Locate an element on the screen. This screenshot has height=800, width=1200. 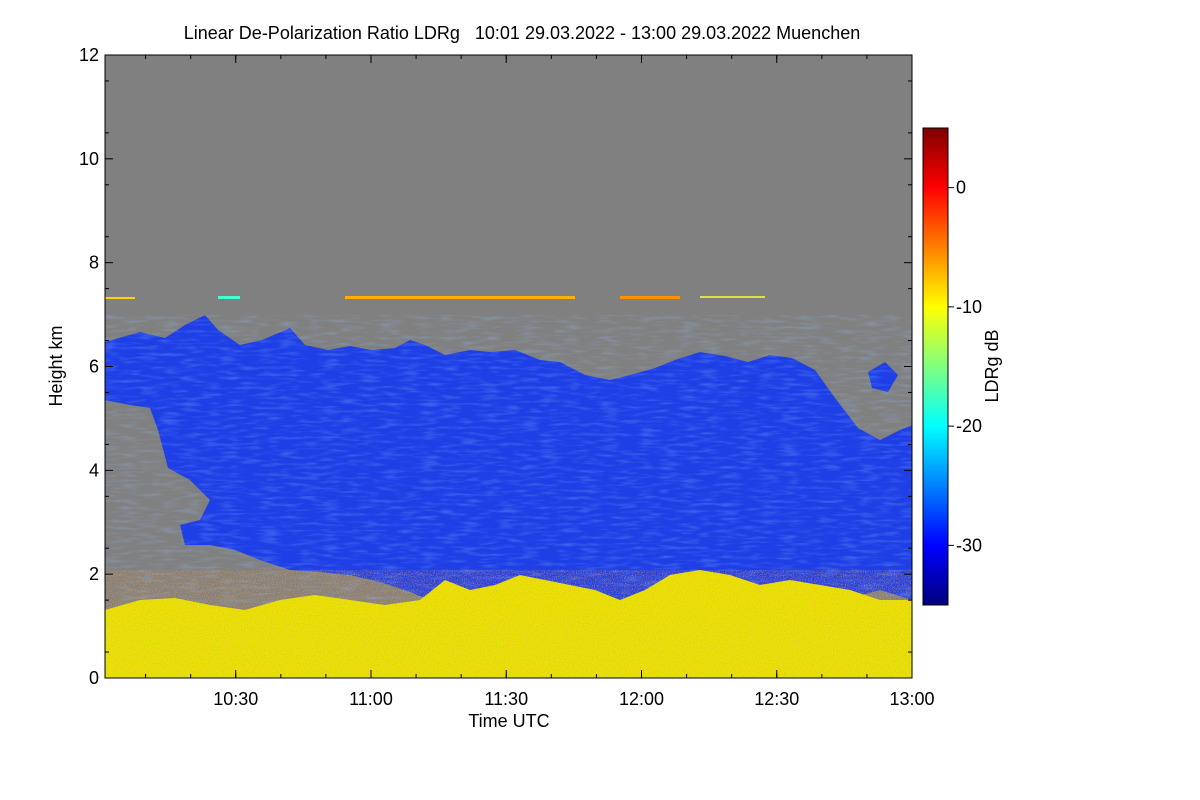
colorbar-tick-label: -30 is located at coordinates (969, 545).